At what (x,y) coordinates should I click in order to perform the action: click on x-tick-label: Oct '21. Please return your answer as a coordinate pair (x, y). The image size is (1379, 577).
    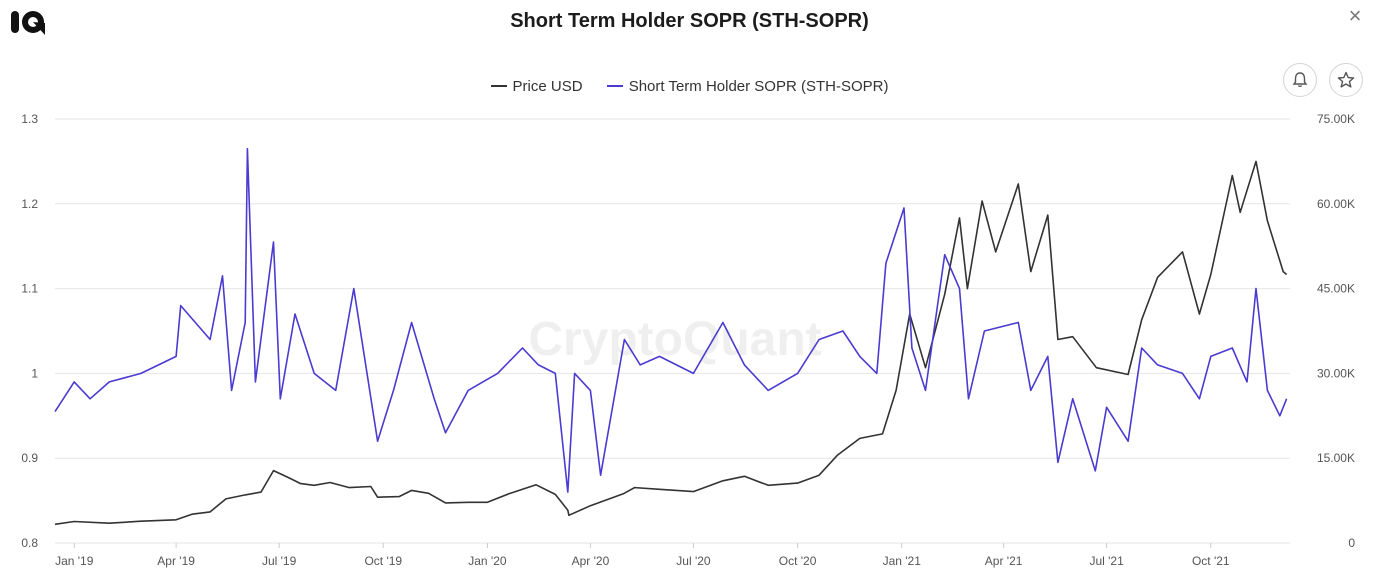
    Looking at the image, I should click on (1211, 561).